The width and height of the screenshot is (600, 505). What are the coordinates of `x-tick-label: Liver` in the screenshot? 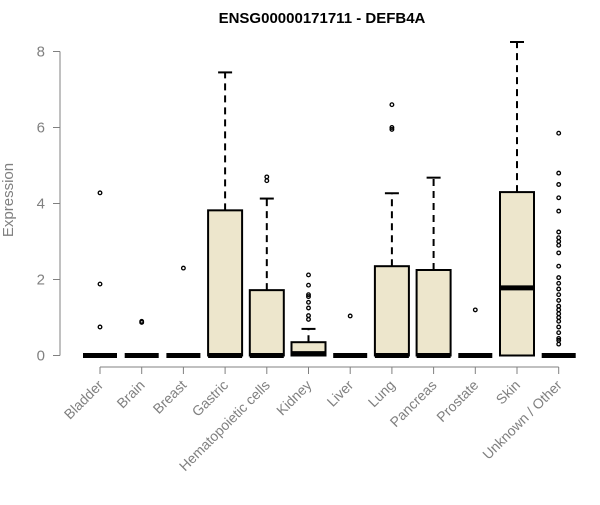 It's located at (340, 393).